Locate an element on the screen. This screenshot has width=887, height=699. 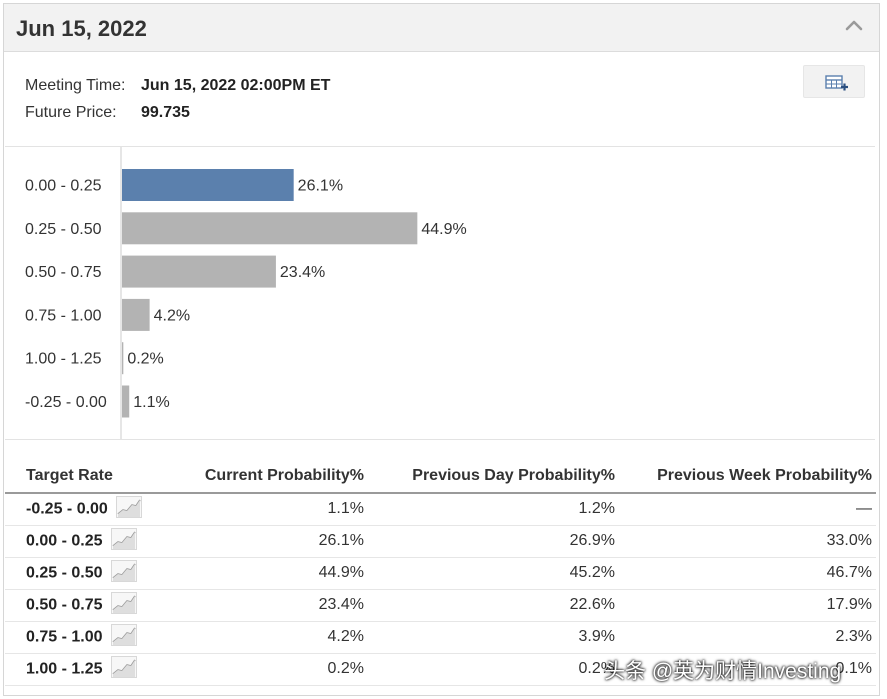
prev-week-probability-cell: — is located at coordinates (747, 509).